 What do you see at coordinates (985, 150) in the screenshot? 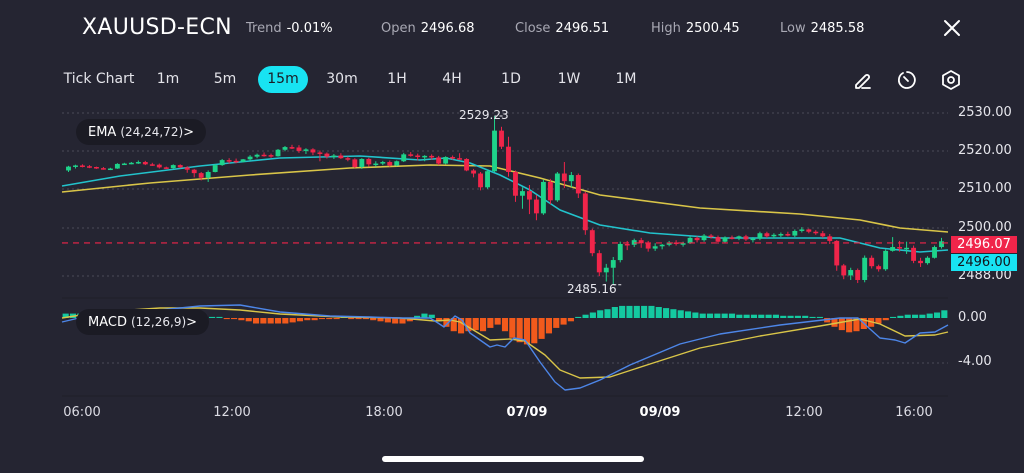
I see `price-axis-label: 2520.00` at bounding box center [985, 150].